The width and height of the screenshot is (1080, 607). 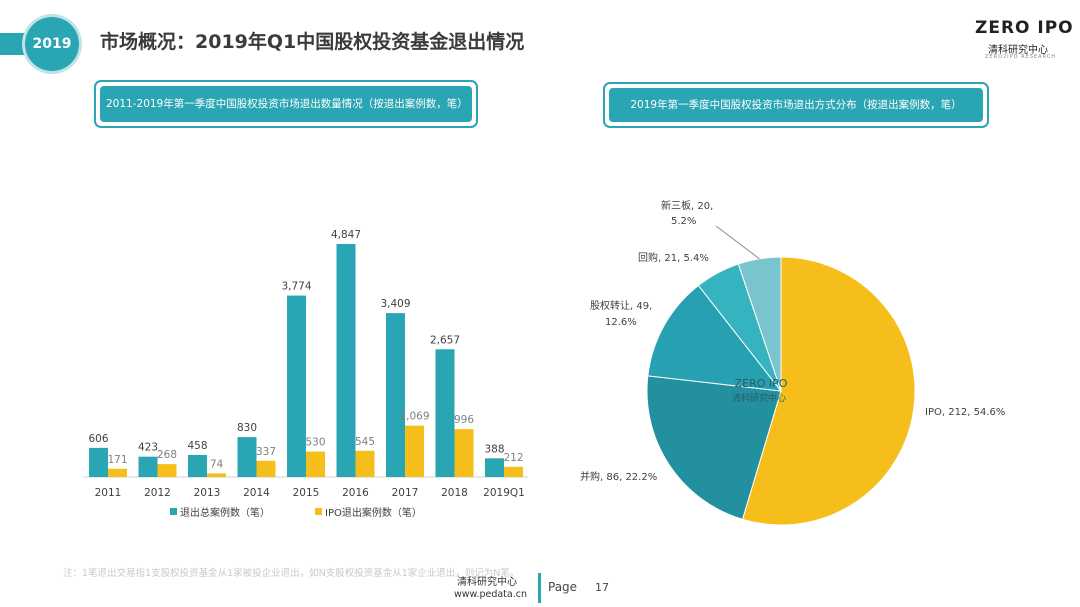 What do you see at coordinates (108, 493) in the screenshot?
I see `x-tick-2011: 2011` at bounding box center [108, 493].